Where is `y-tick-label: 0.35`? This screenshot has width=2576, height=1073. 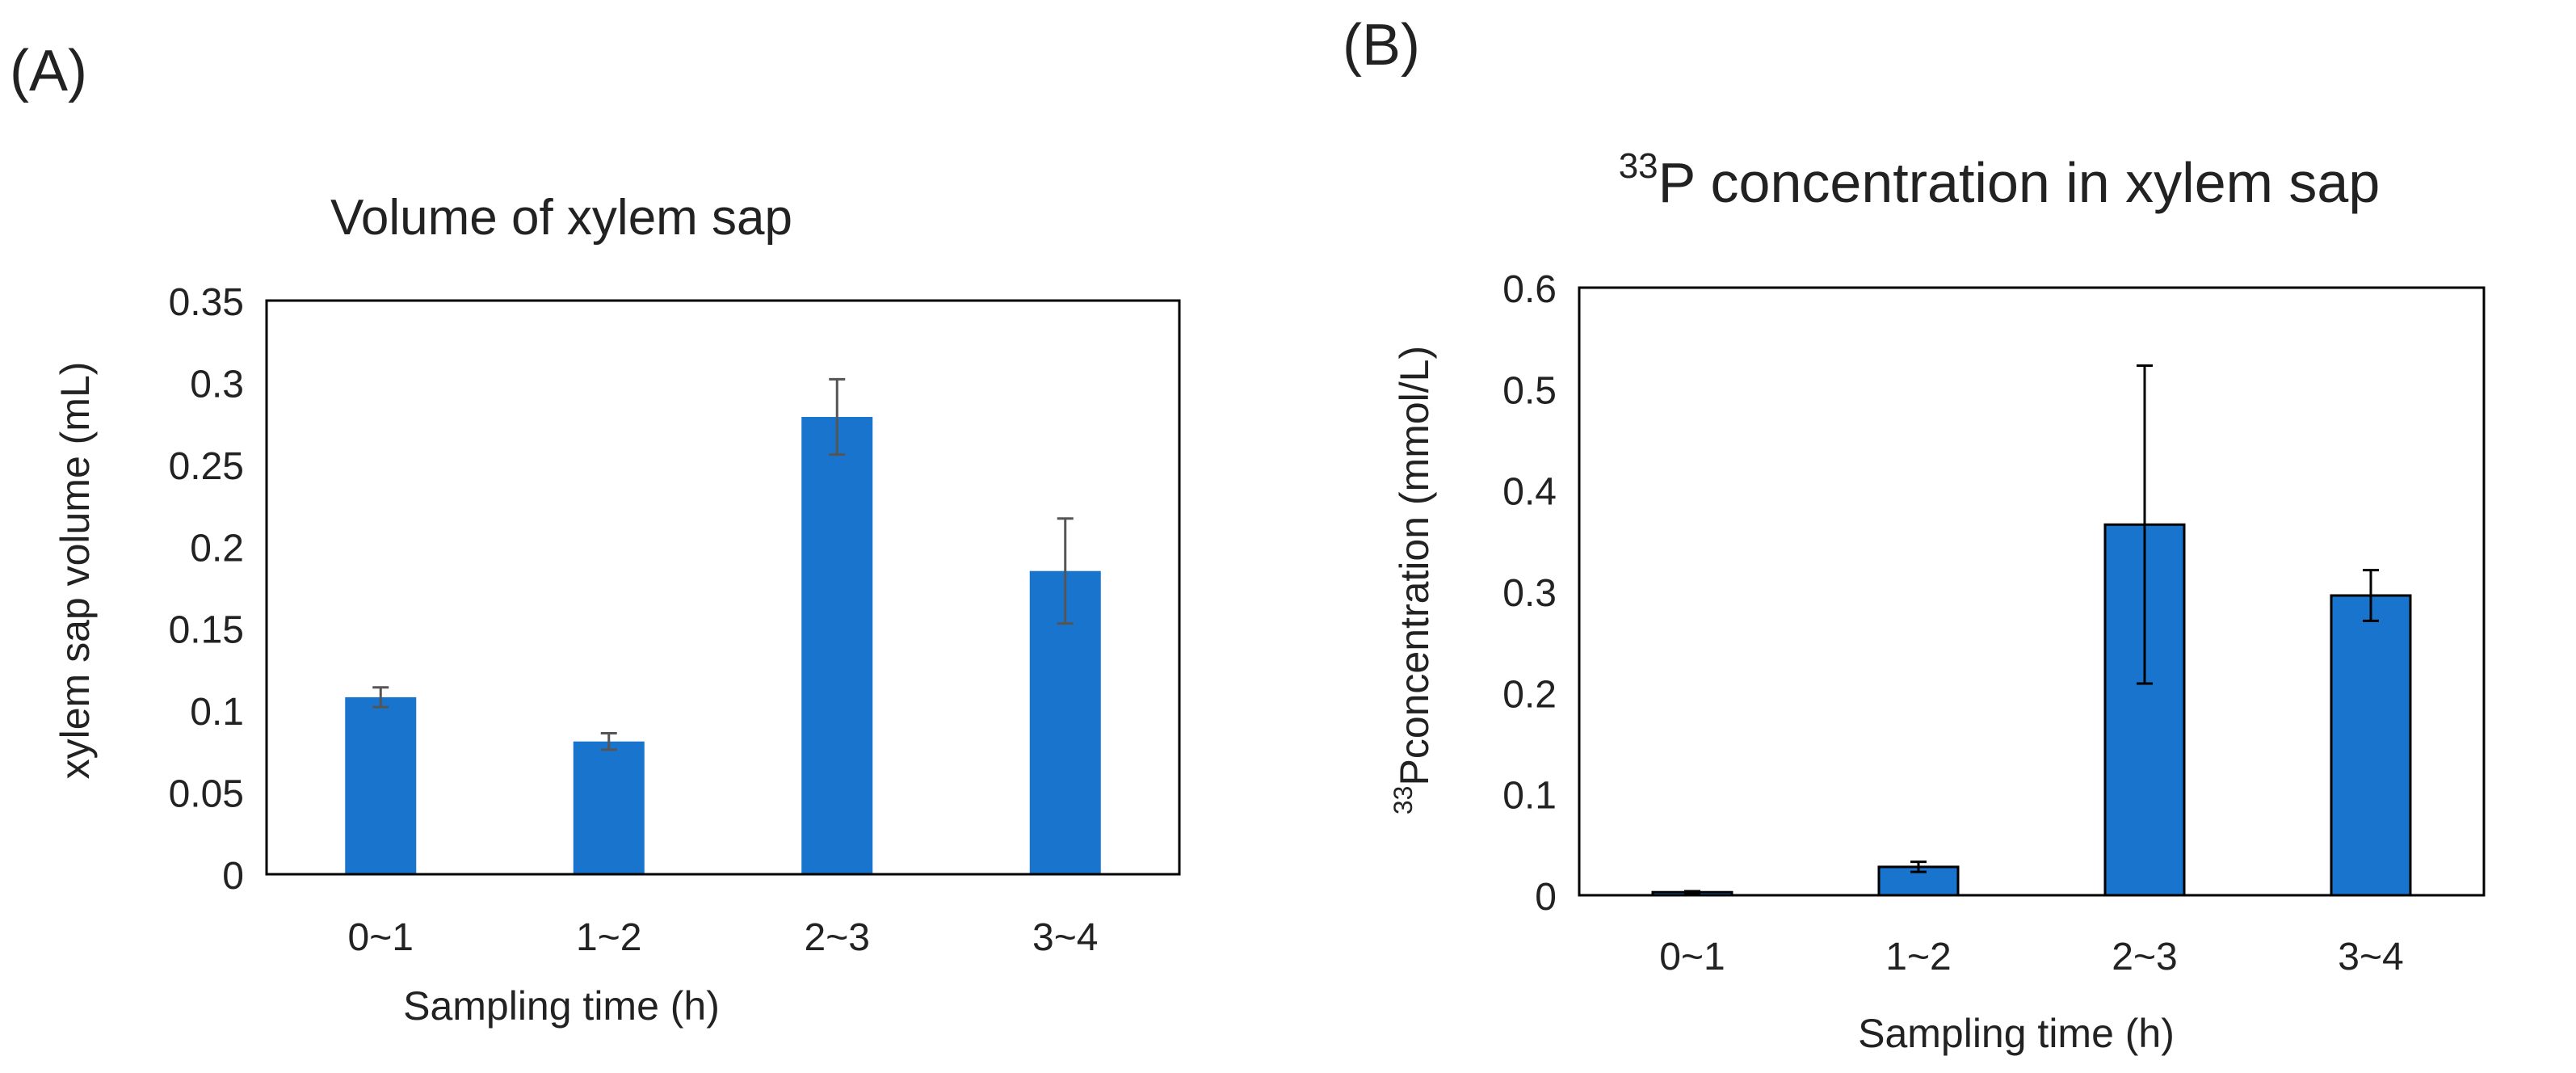 y-tick-label: 0.35 is located at coordinates (207, 302).